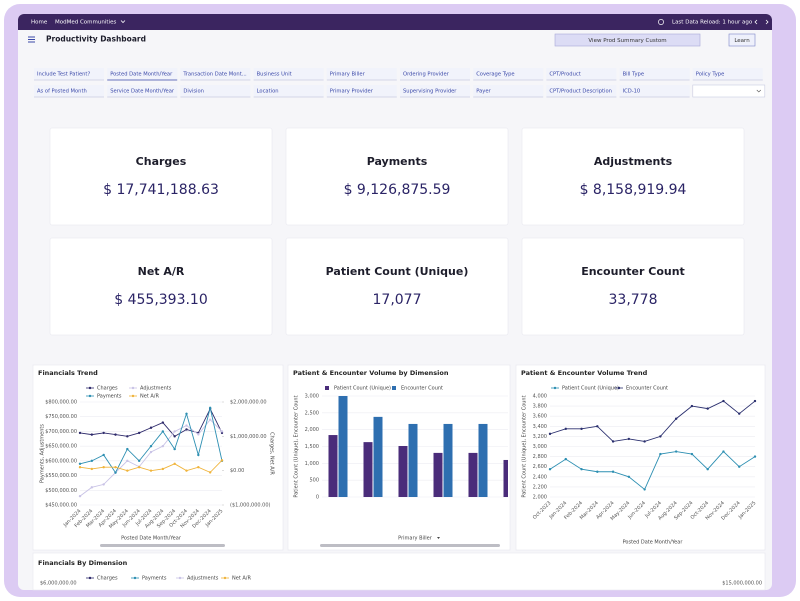  Describe the element at coordinates (426, 75) in the screenshot. I see `filter-label: Ordering Provider` at that location.